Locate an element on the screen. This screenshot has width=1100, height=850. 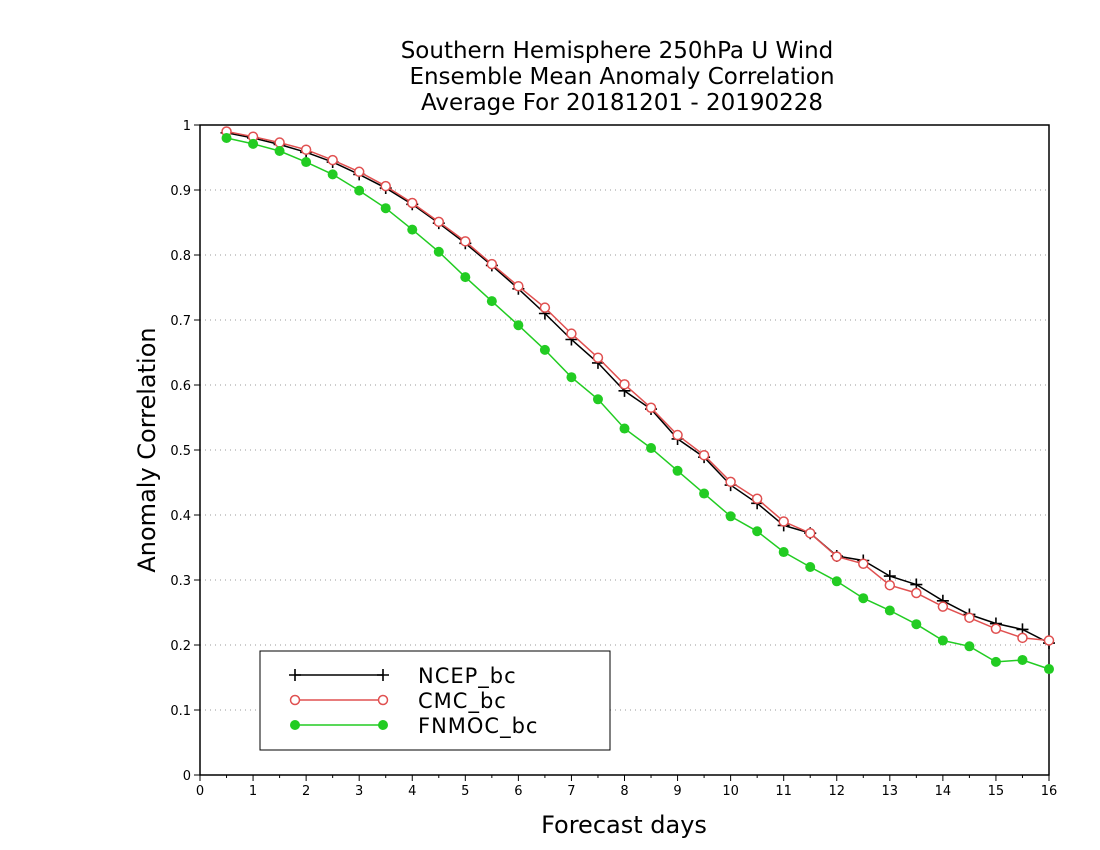
x-tick-label: 13 is located at coordinates (890, 791).